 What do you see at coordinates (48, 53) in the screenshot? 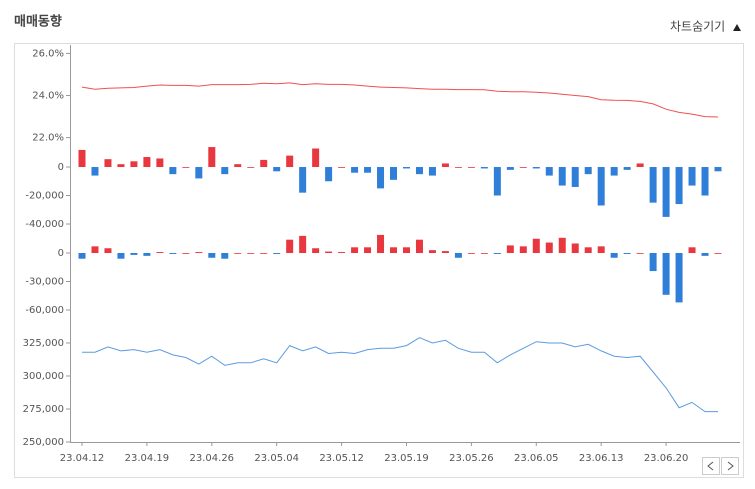
I see `y-tick-label: 26.0%` at bounding box center [48, 53].